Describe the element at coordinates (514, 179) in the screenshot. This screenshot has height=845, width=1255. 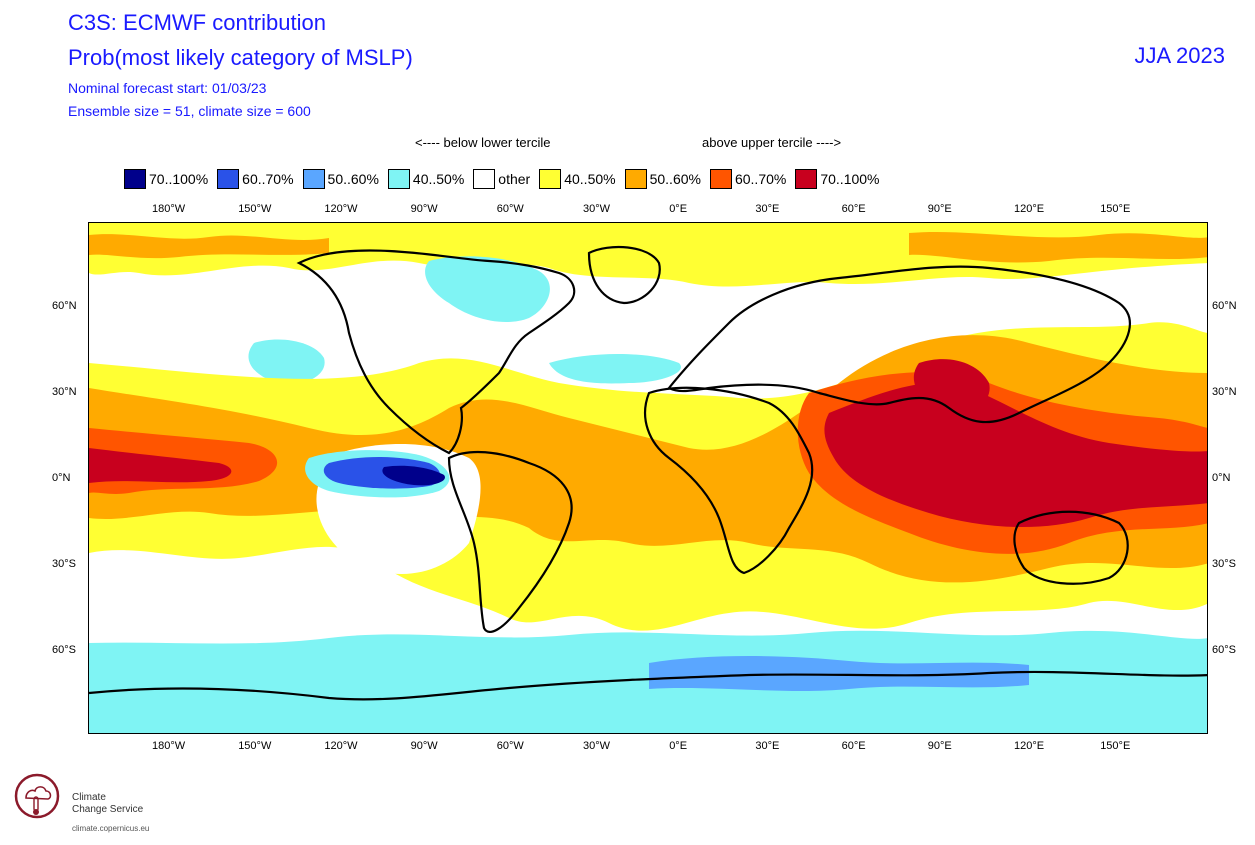
I see `legend-label: other` at that location.